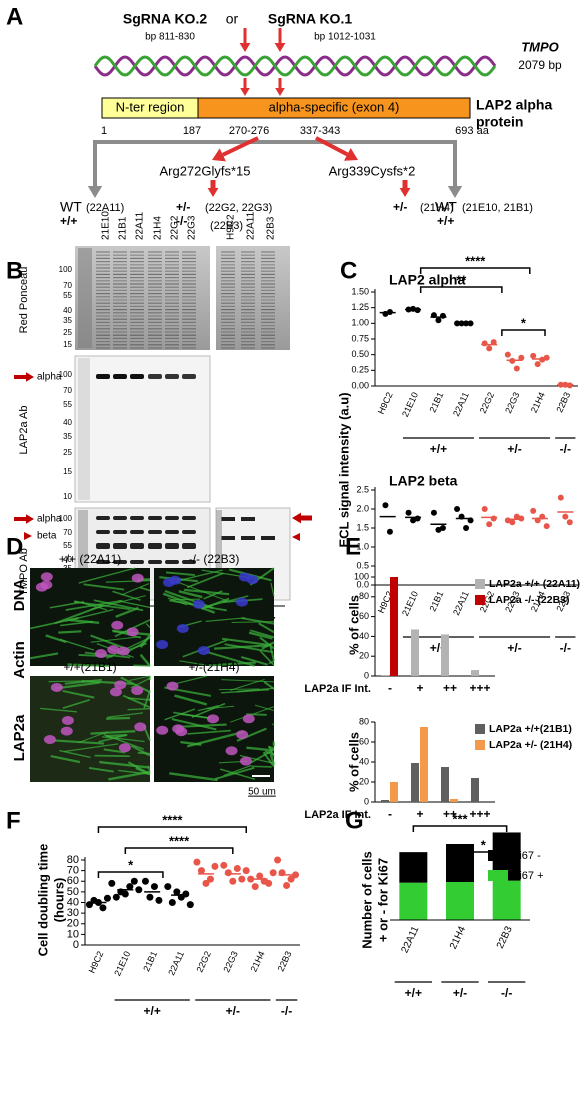  I want to click on arrow-shaft, so click(240, 146).